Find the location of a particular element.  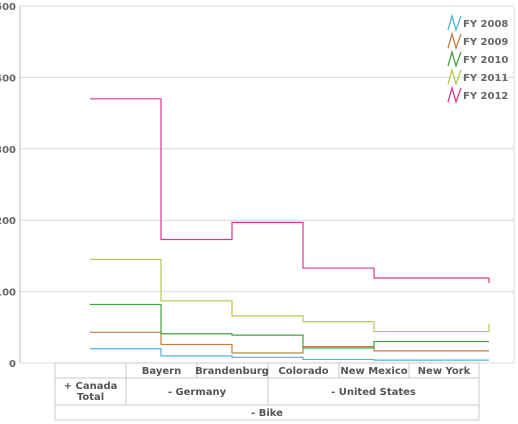

legend-label: FY 2008 is located at coordinates (485, 24).